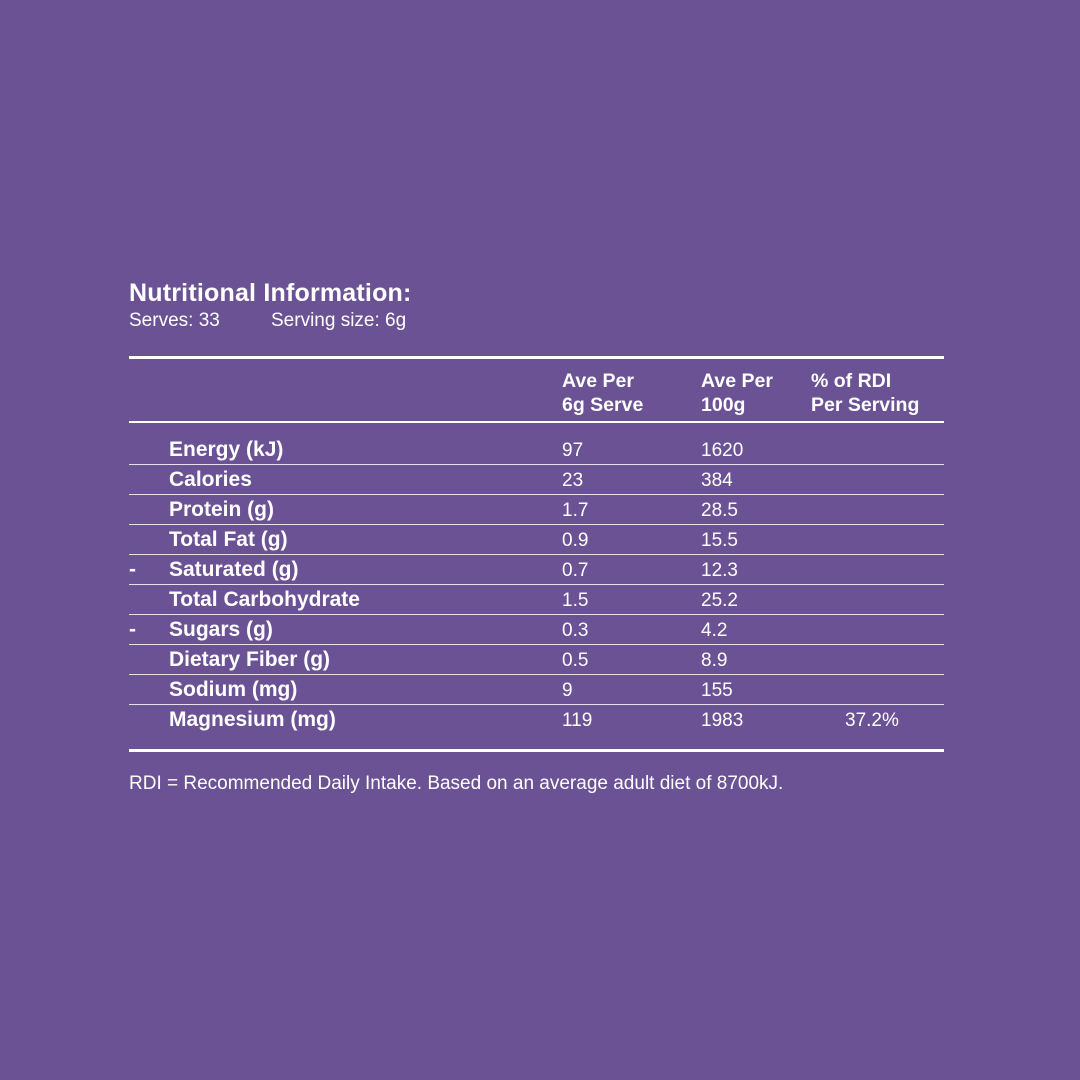  I want to click on per-serve-value: 1.7, so click(575, 510).